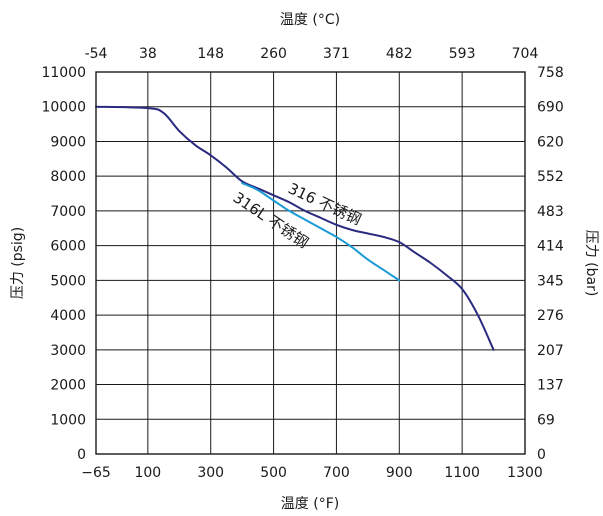 This screenshot has height=516, width=603. What do you see at coordinates (68, 386) in the screenshot?
I see `y-tick-label-left: 2000` at bounding box center [68, 386].